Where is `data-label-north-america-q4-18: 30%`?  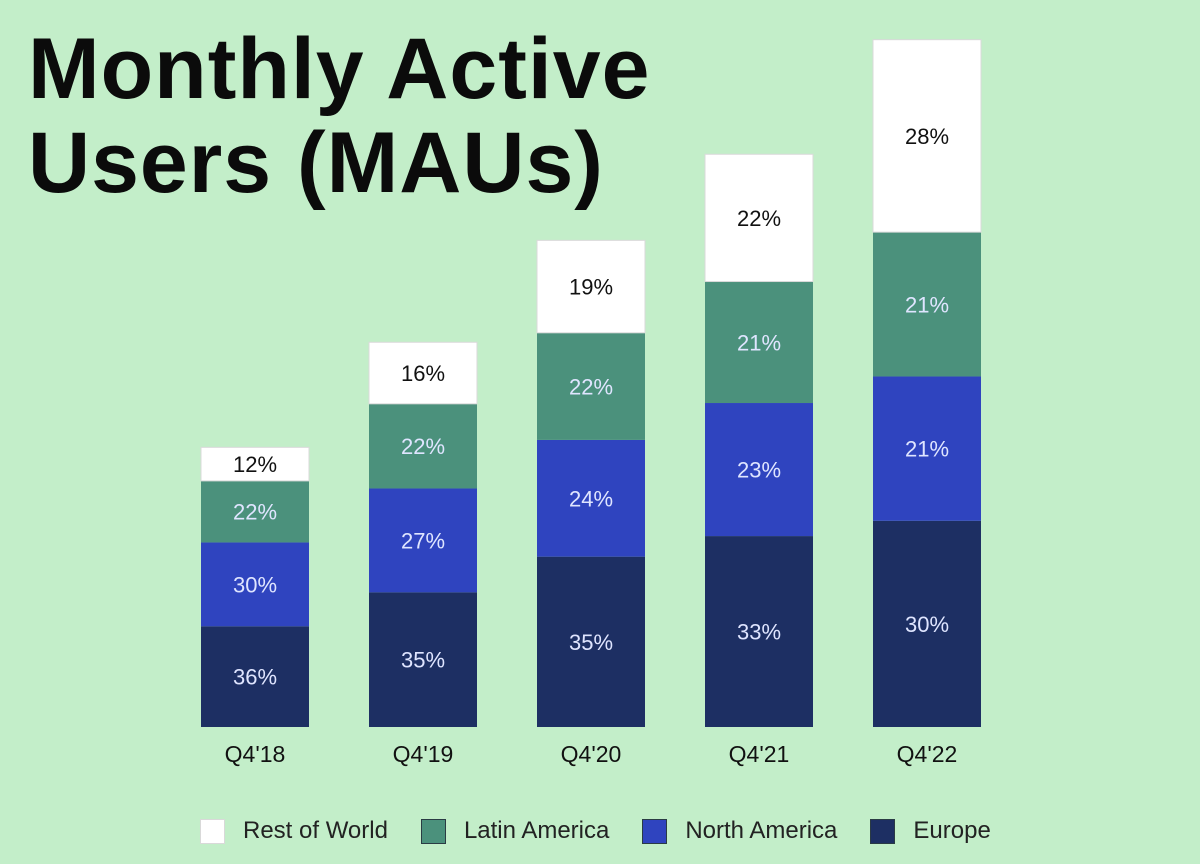 data-label-north-america-q4-18: 30% is located at coordinates (255, 584).